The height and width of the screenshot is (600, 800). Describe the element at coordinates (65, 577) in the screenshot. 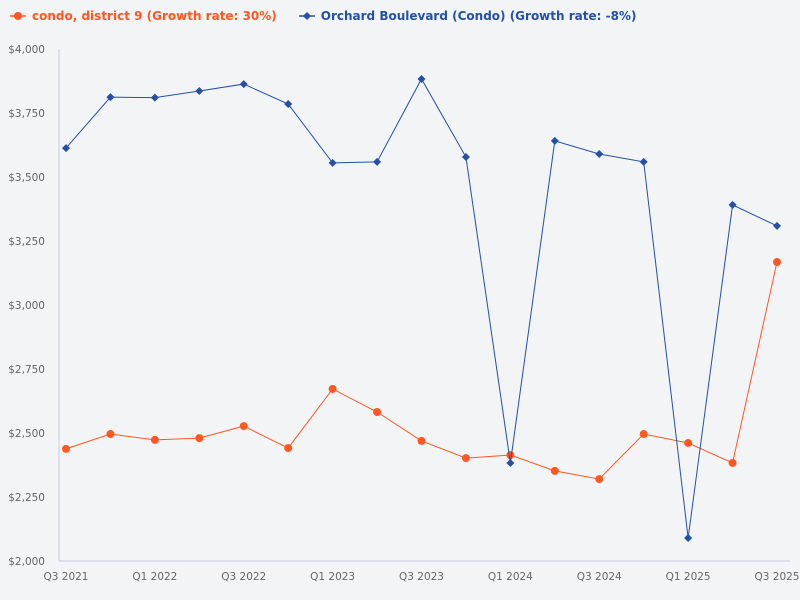

I see `x-tick-label: Q3 2021` at that location.